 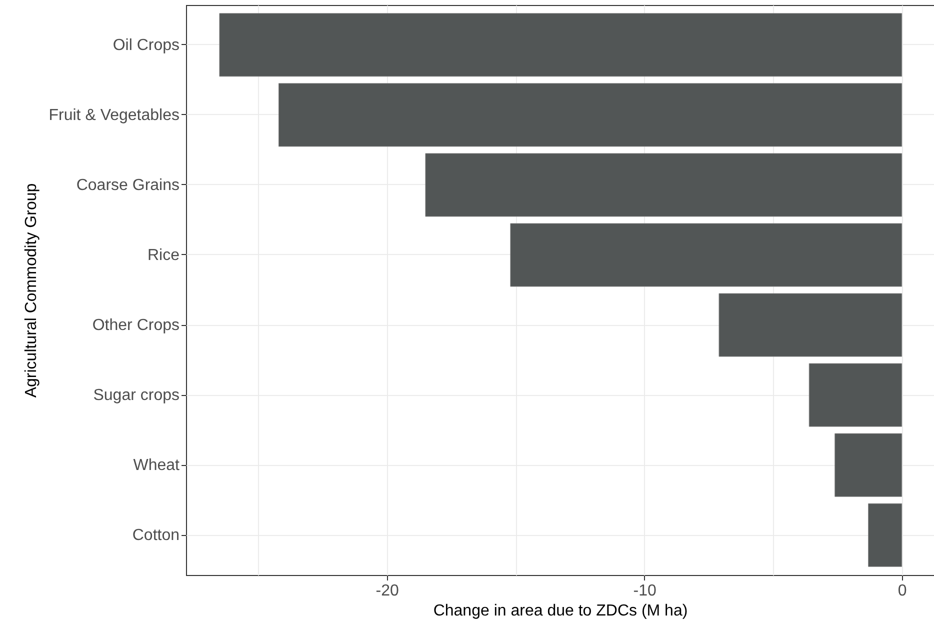 What do you see at coordinates (136, 325) in the screenshot?
I see `y-tick-label: Other Crops` at bounding box center [136, 325].